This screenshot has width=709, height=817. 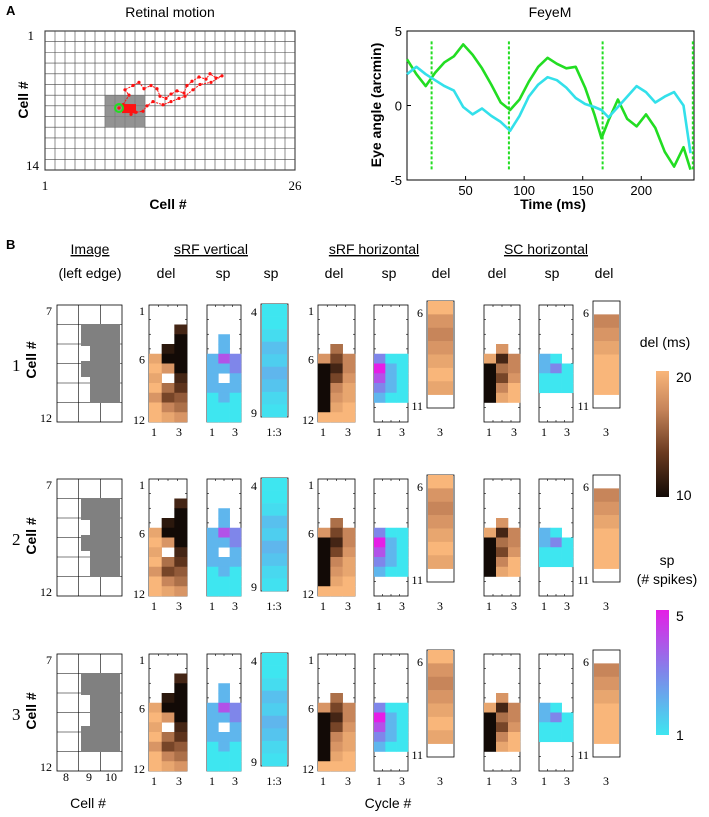 What do you see at coordinates (514, 606) in the screenshot?
I see `sch-x-tick-3: 3` at bounding box center [514, 606].